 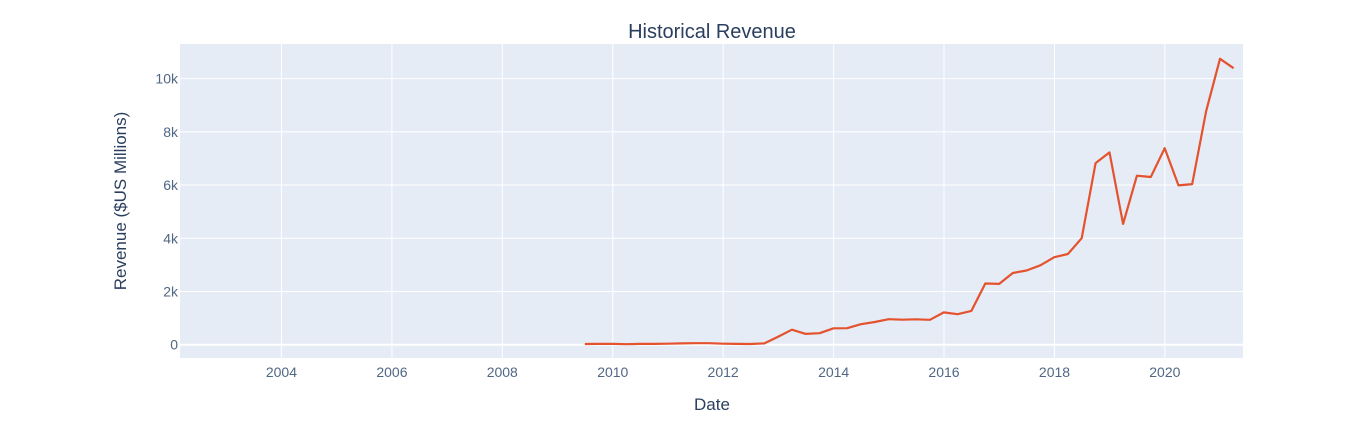 What do you see at coordinates (174, 345) in the screenshot?
I see `y-tick-label: 0` at bounding box center [174, 345].